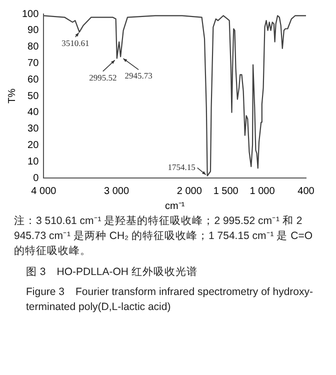  I want to click on y-axis-title: T%, so click(12, 96).